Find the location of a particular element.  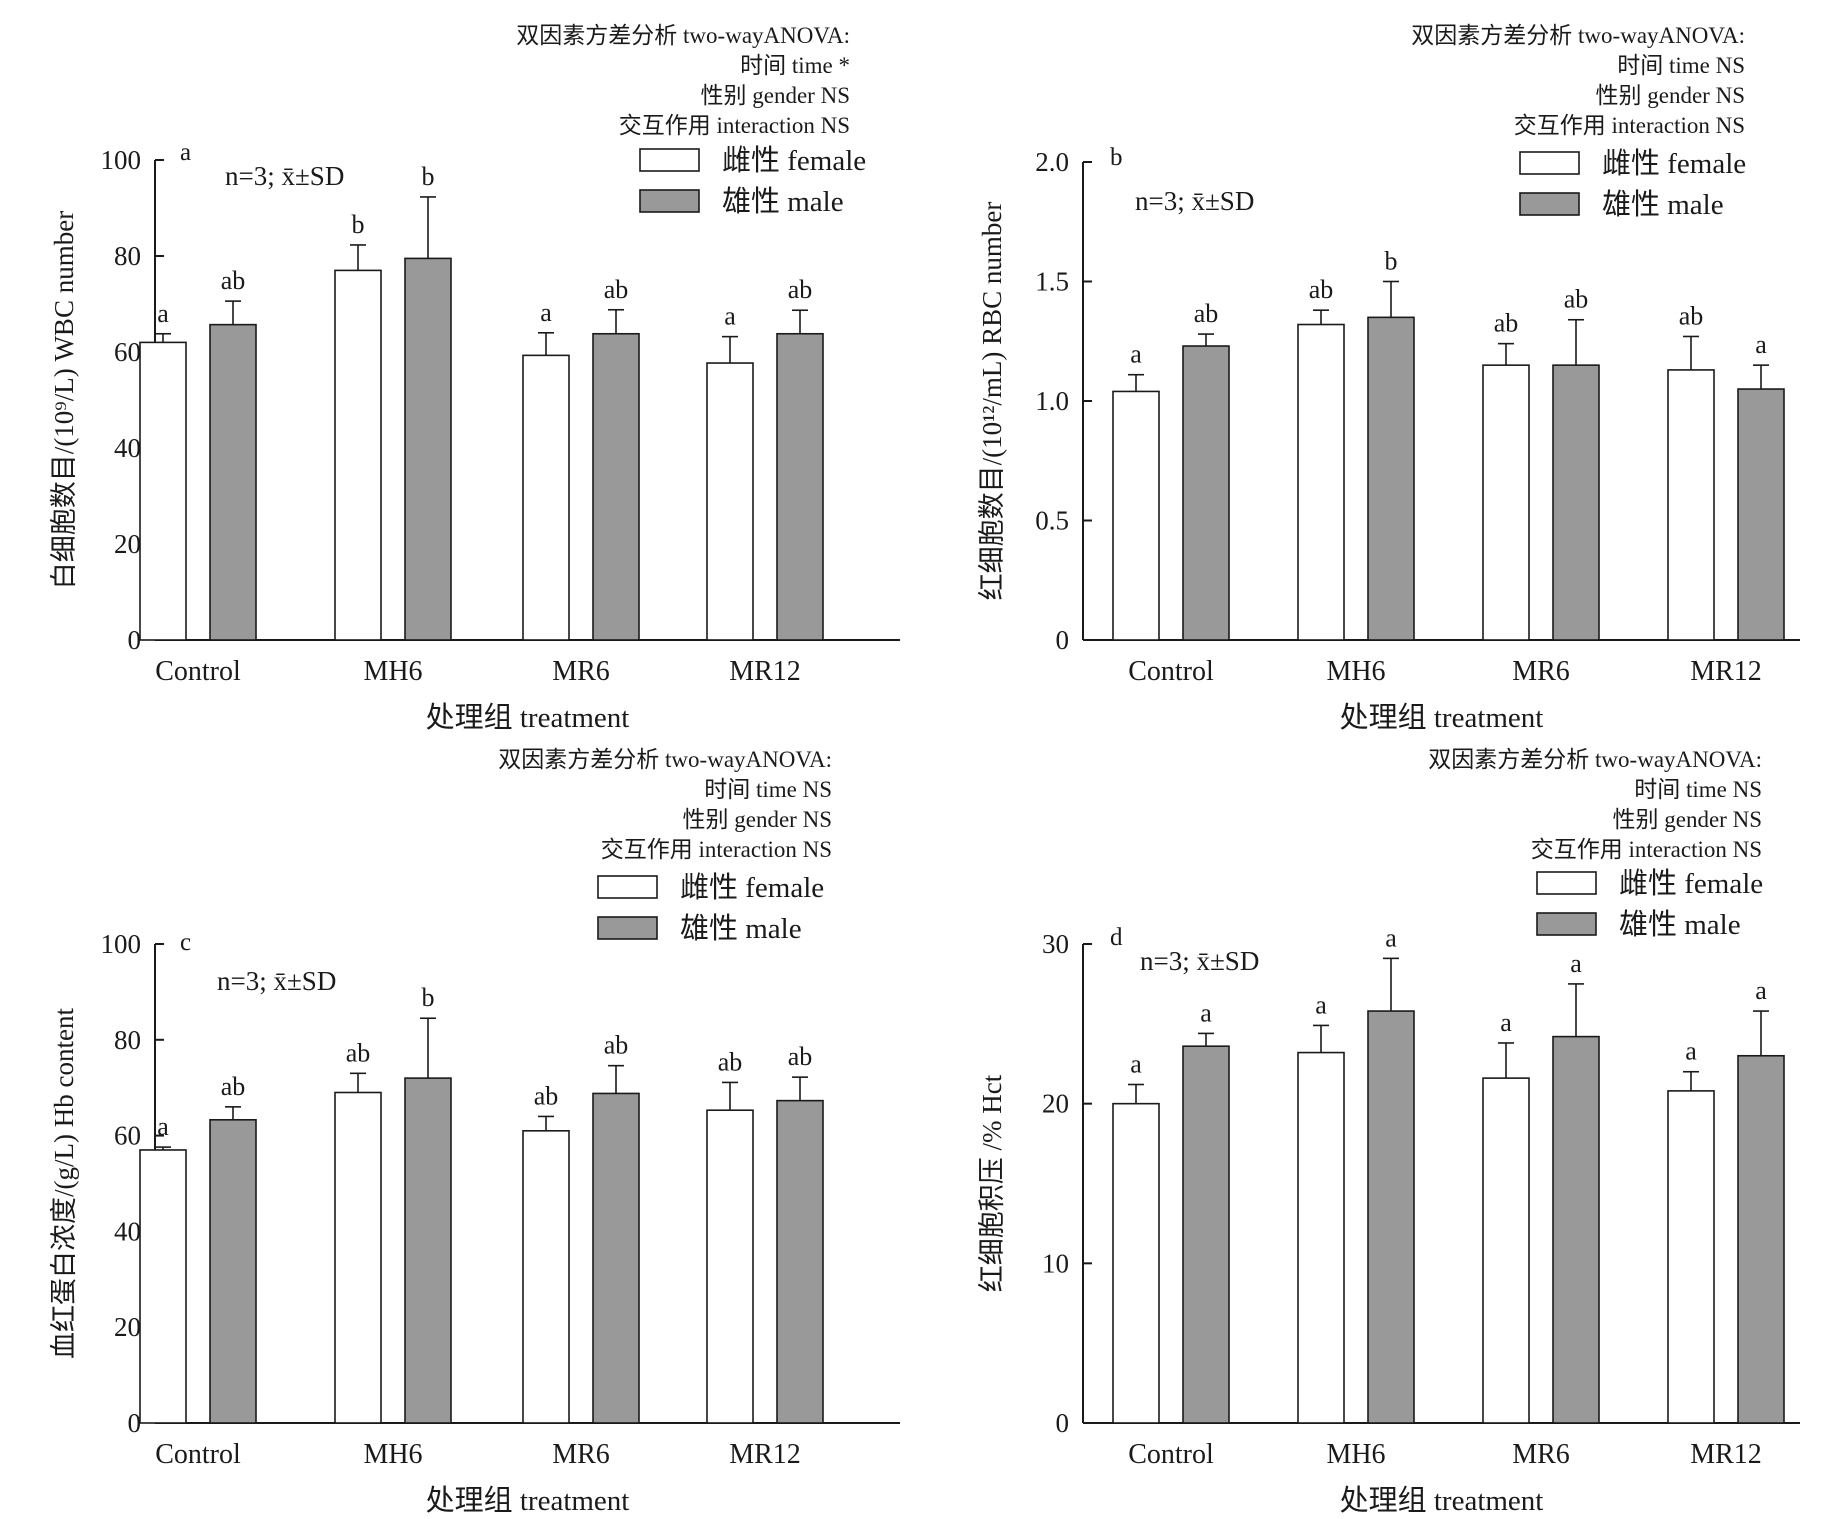

anova-line: 时间 time NS is located at coordinates (1698, 789).